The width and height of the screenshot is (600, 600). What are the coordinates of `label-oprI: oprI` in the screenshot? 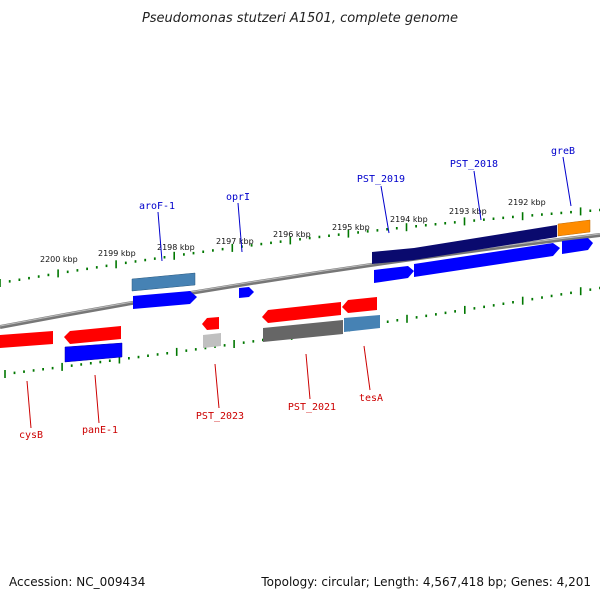 It's located at (238, 197).